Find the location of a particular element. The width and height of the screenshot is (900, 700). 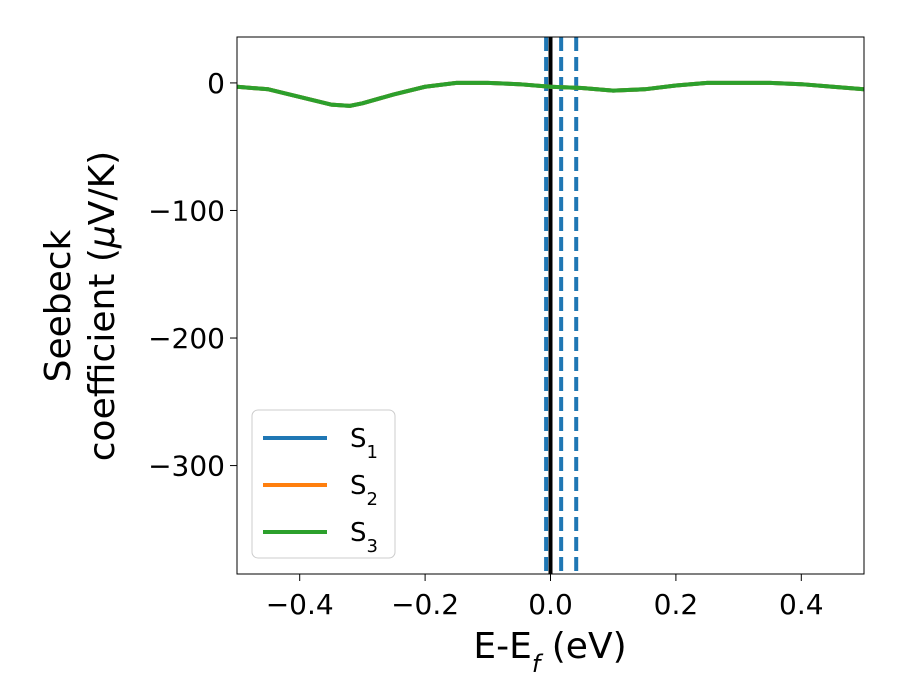

y-tick-label: −200 is located at coordinates (186, 338).